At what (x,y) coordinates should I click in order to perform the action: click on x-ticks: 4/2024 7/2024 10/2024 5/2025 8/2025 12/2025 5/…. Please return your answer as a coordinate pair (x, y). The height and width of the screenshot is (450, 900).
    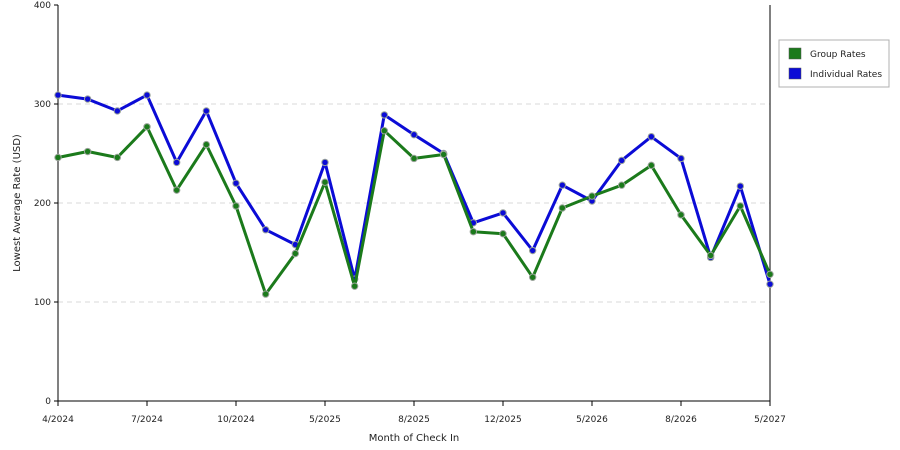
    Looking at the image, I should click on (414, 413).